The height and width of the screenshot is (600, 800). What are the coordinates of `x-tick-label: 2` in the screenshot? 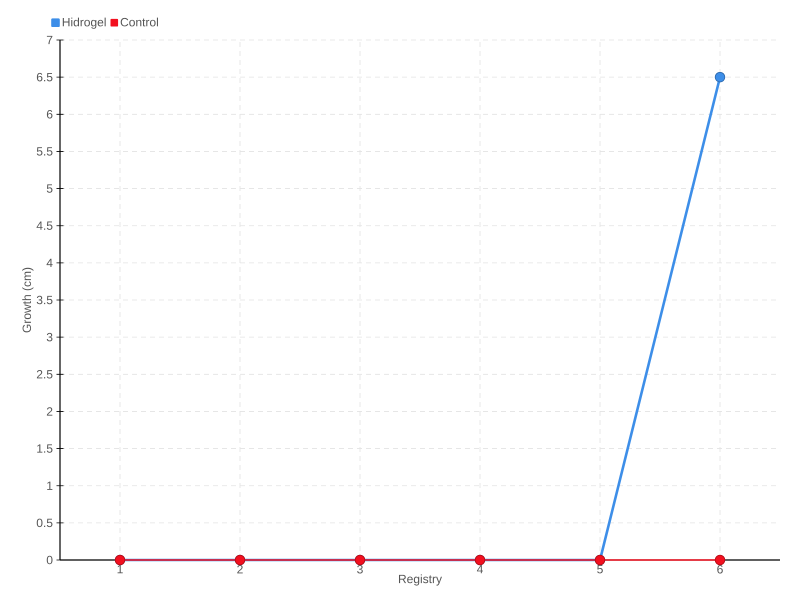 It's located at (240, 569).